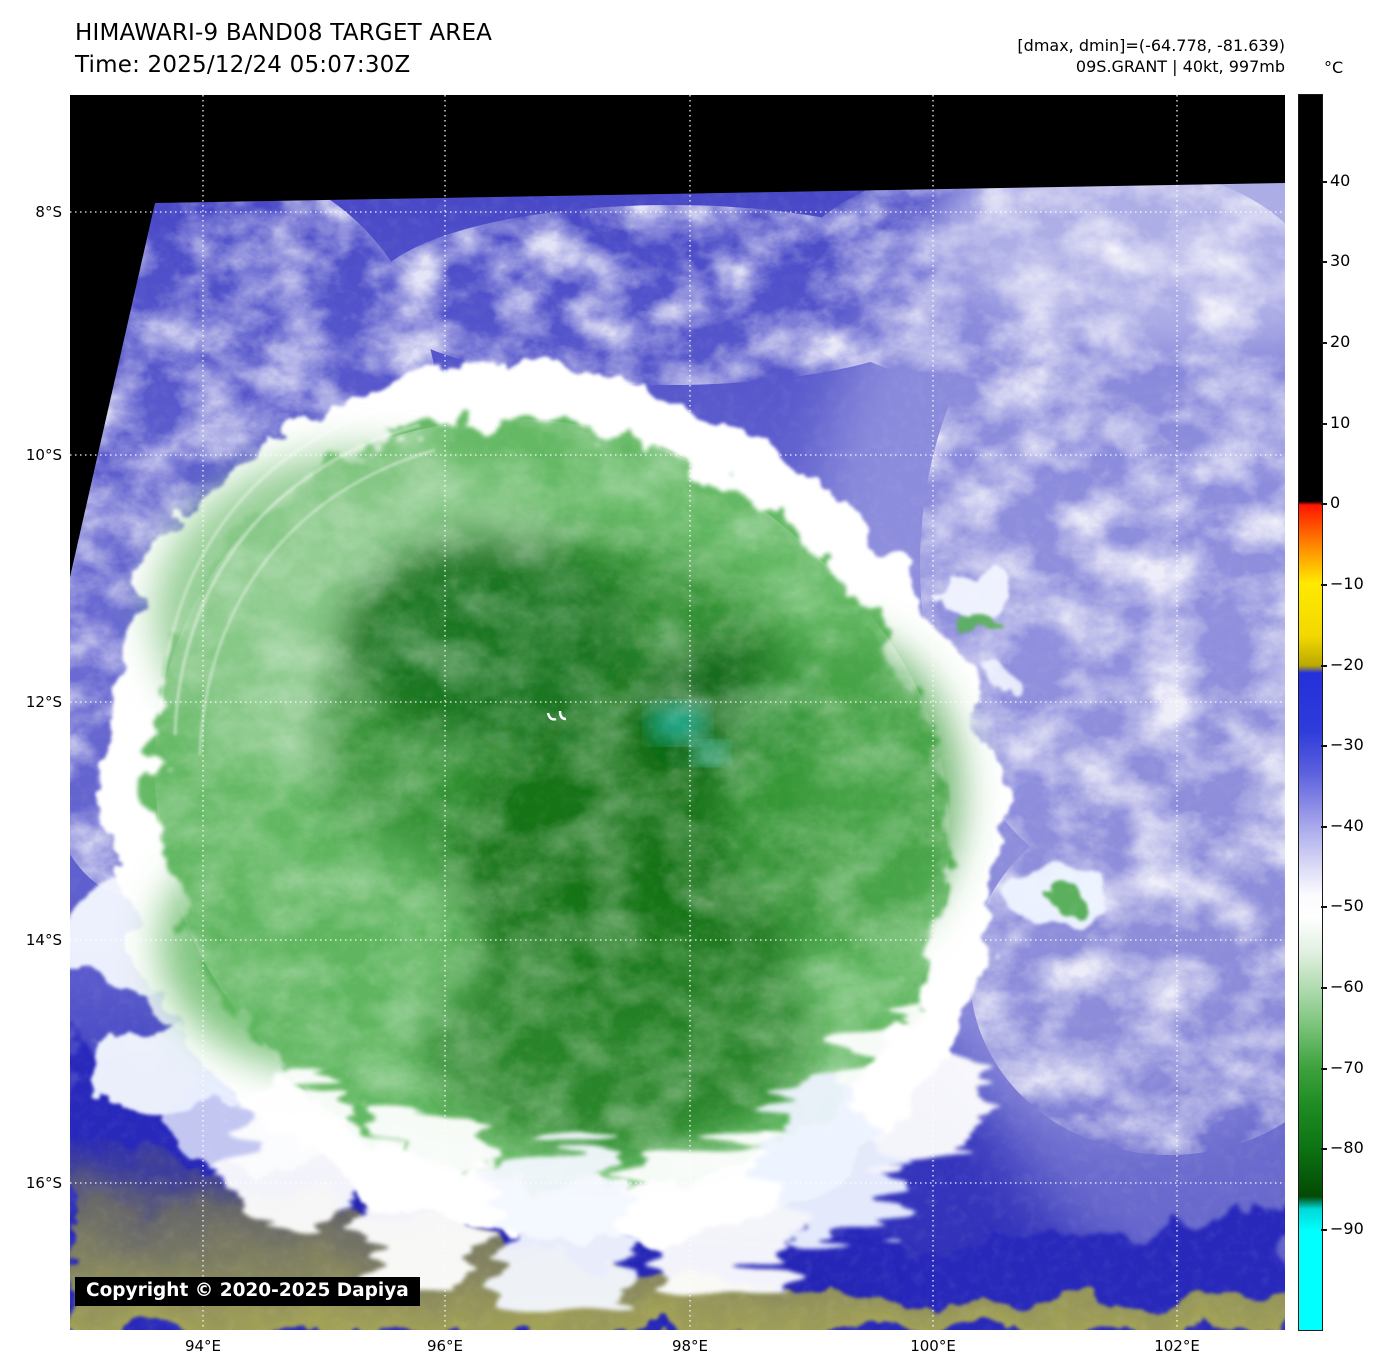  I want to click on colorbar-tick-label: −20, so click(1342, 664).